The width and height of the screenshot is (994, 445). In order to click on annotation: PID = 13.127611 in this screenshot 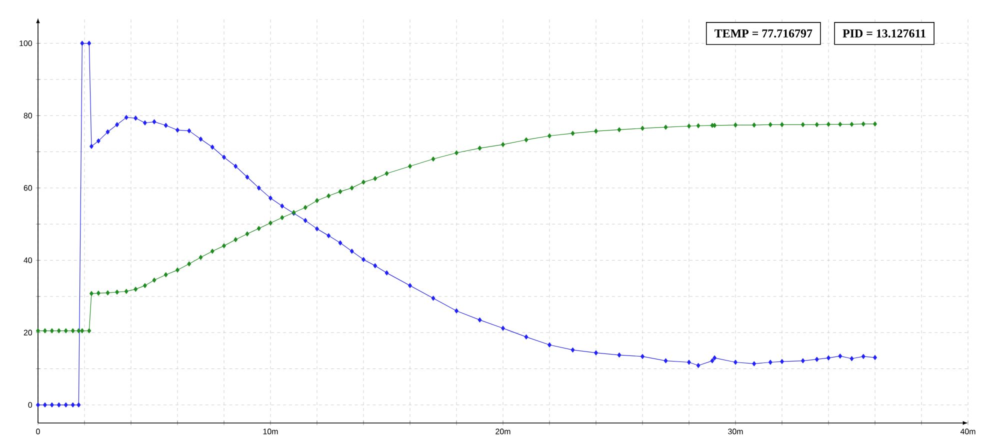, I will do `click(884, 33)`.